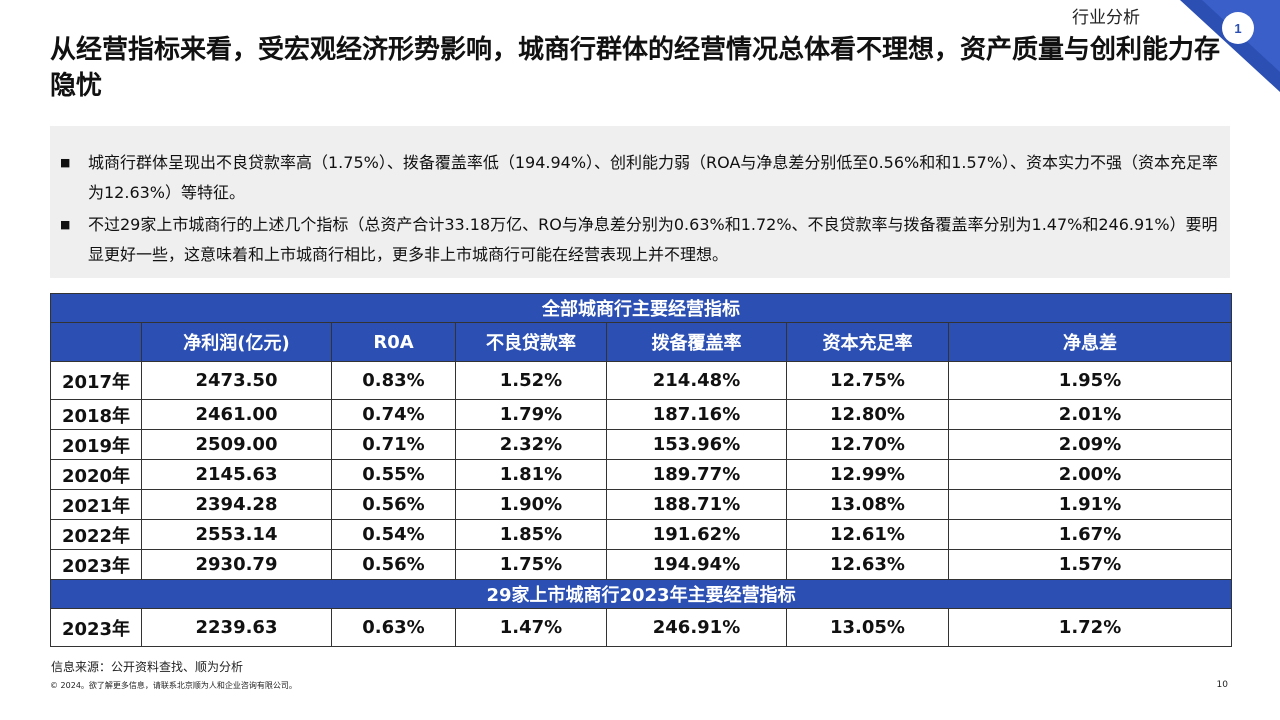 The width and height of the screenshot is (1280, 720). Describe the element at coordinates (236, 564) in the screenshot. I see `table-cell: 2930.79` at that location.